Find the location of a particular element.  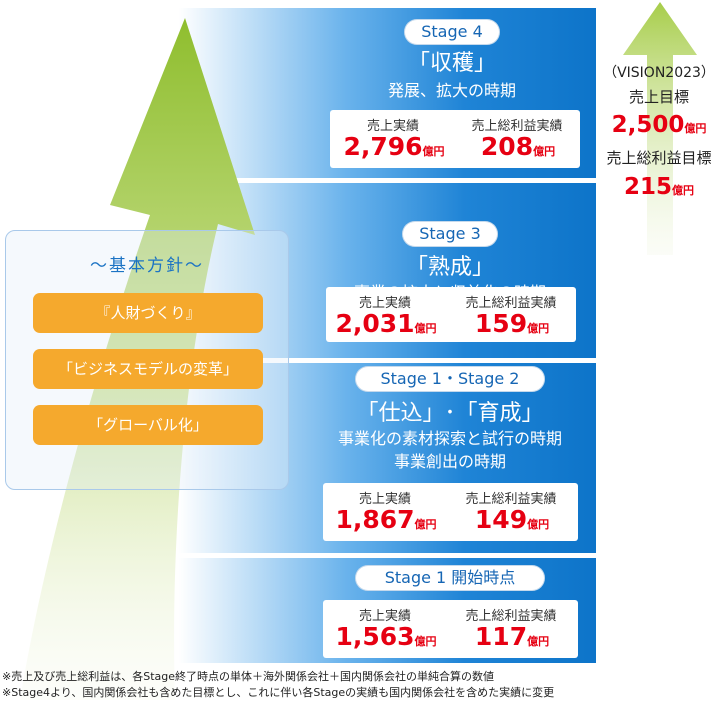

stage4-profit-label: 売上総利益実績 is located at coordinates (517, 126).